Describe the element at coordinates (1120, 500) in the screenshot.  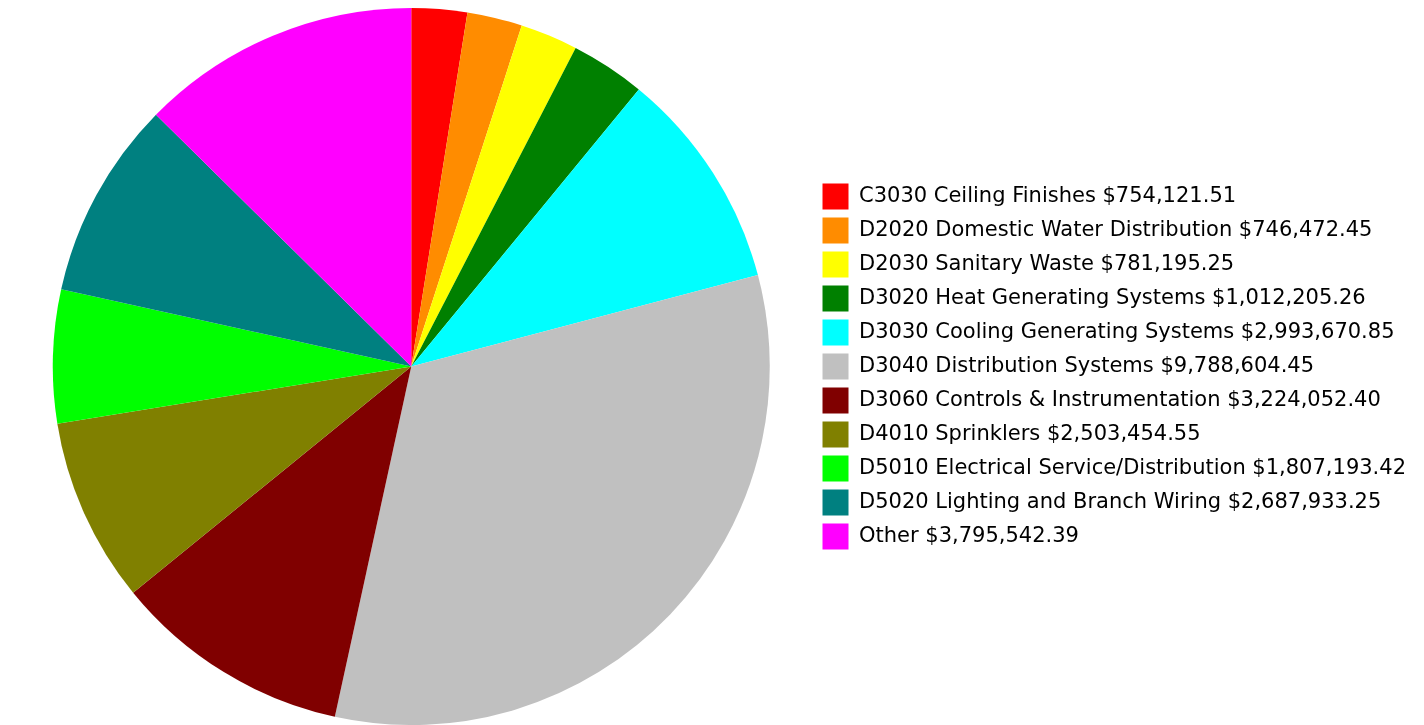
I see `legend-label: D5020 Lighting and Branch Wiring $2,687,933.25` at that location.